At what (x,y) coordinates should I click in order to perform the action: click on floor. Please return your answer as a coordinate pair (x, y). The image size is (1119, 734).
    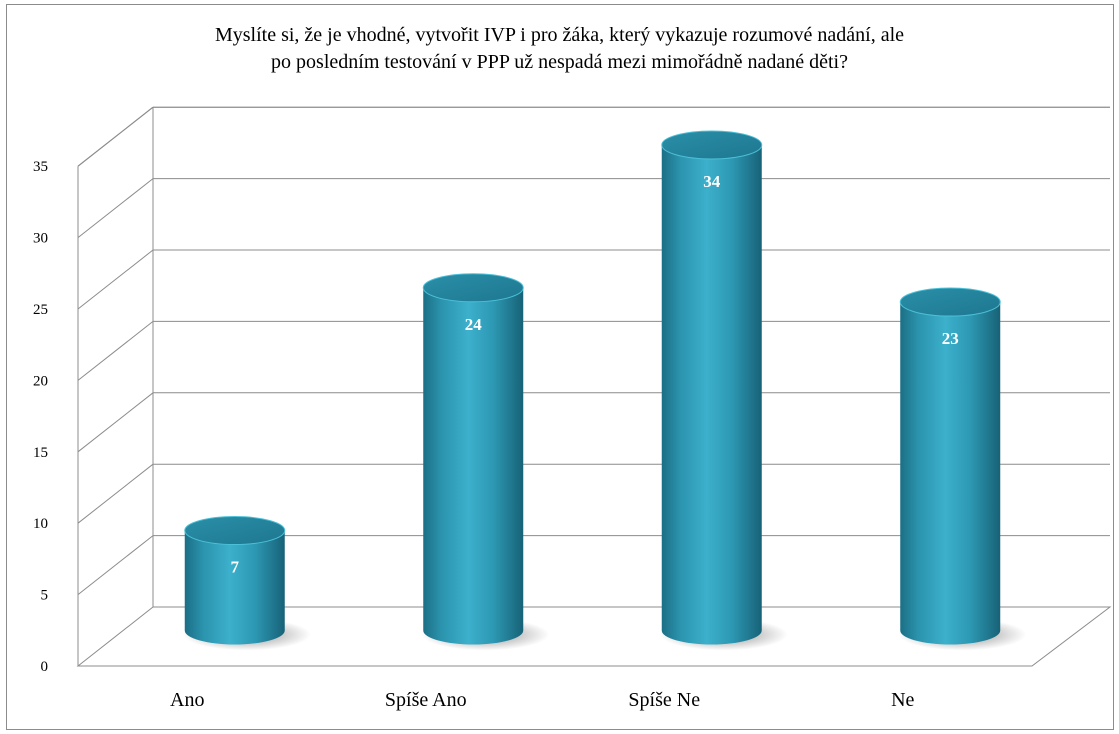
    Looking at the image, I should click on (594, 636).